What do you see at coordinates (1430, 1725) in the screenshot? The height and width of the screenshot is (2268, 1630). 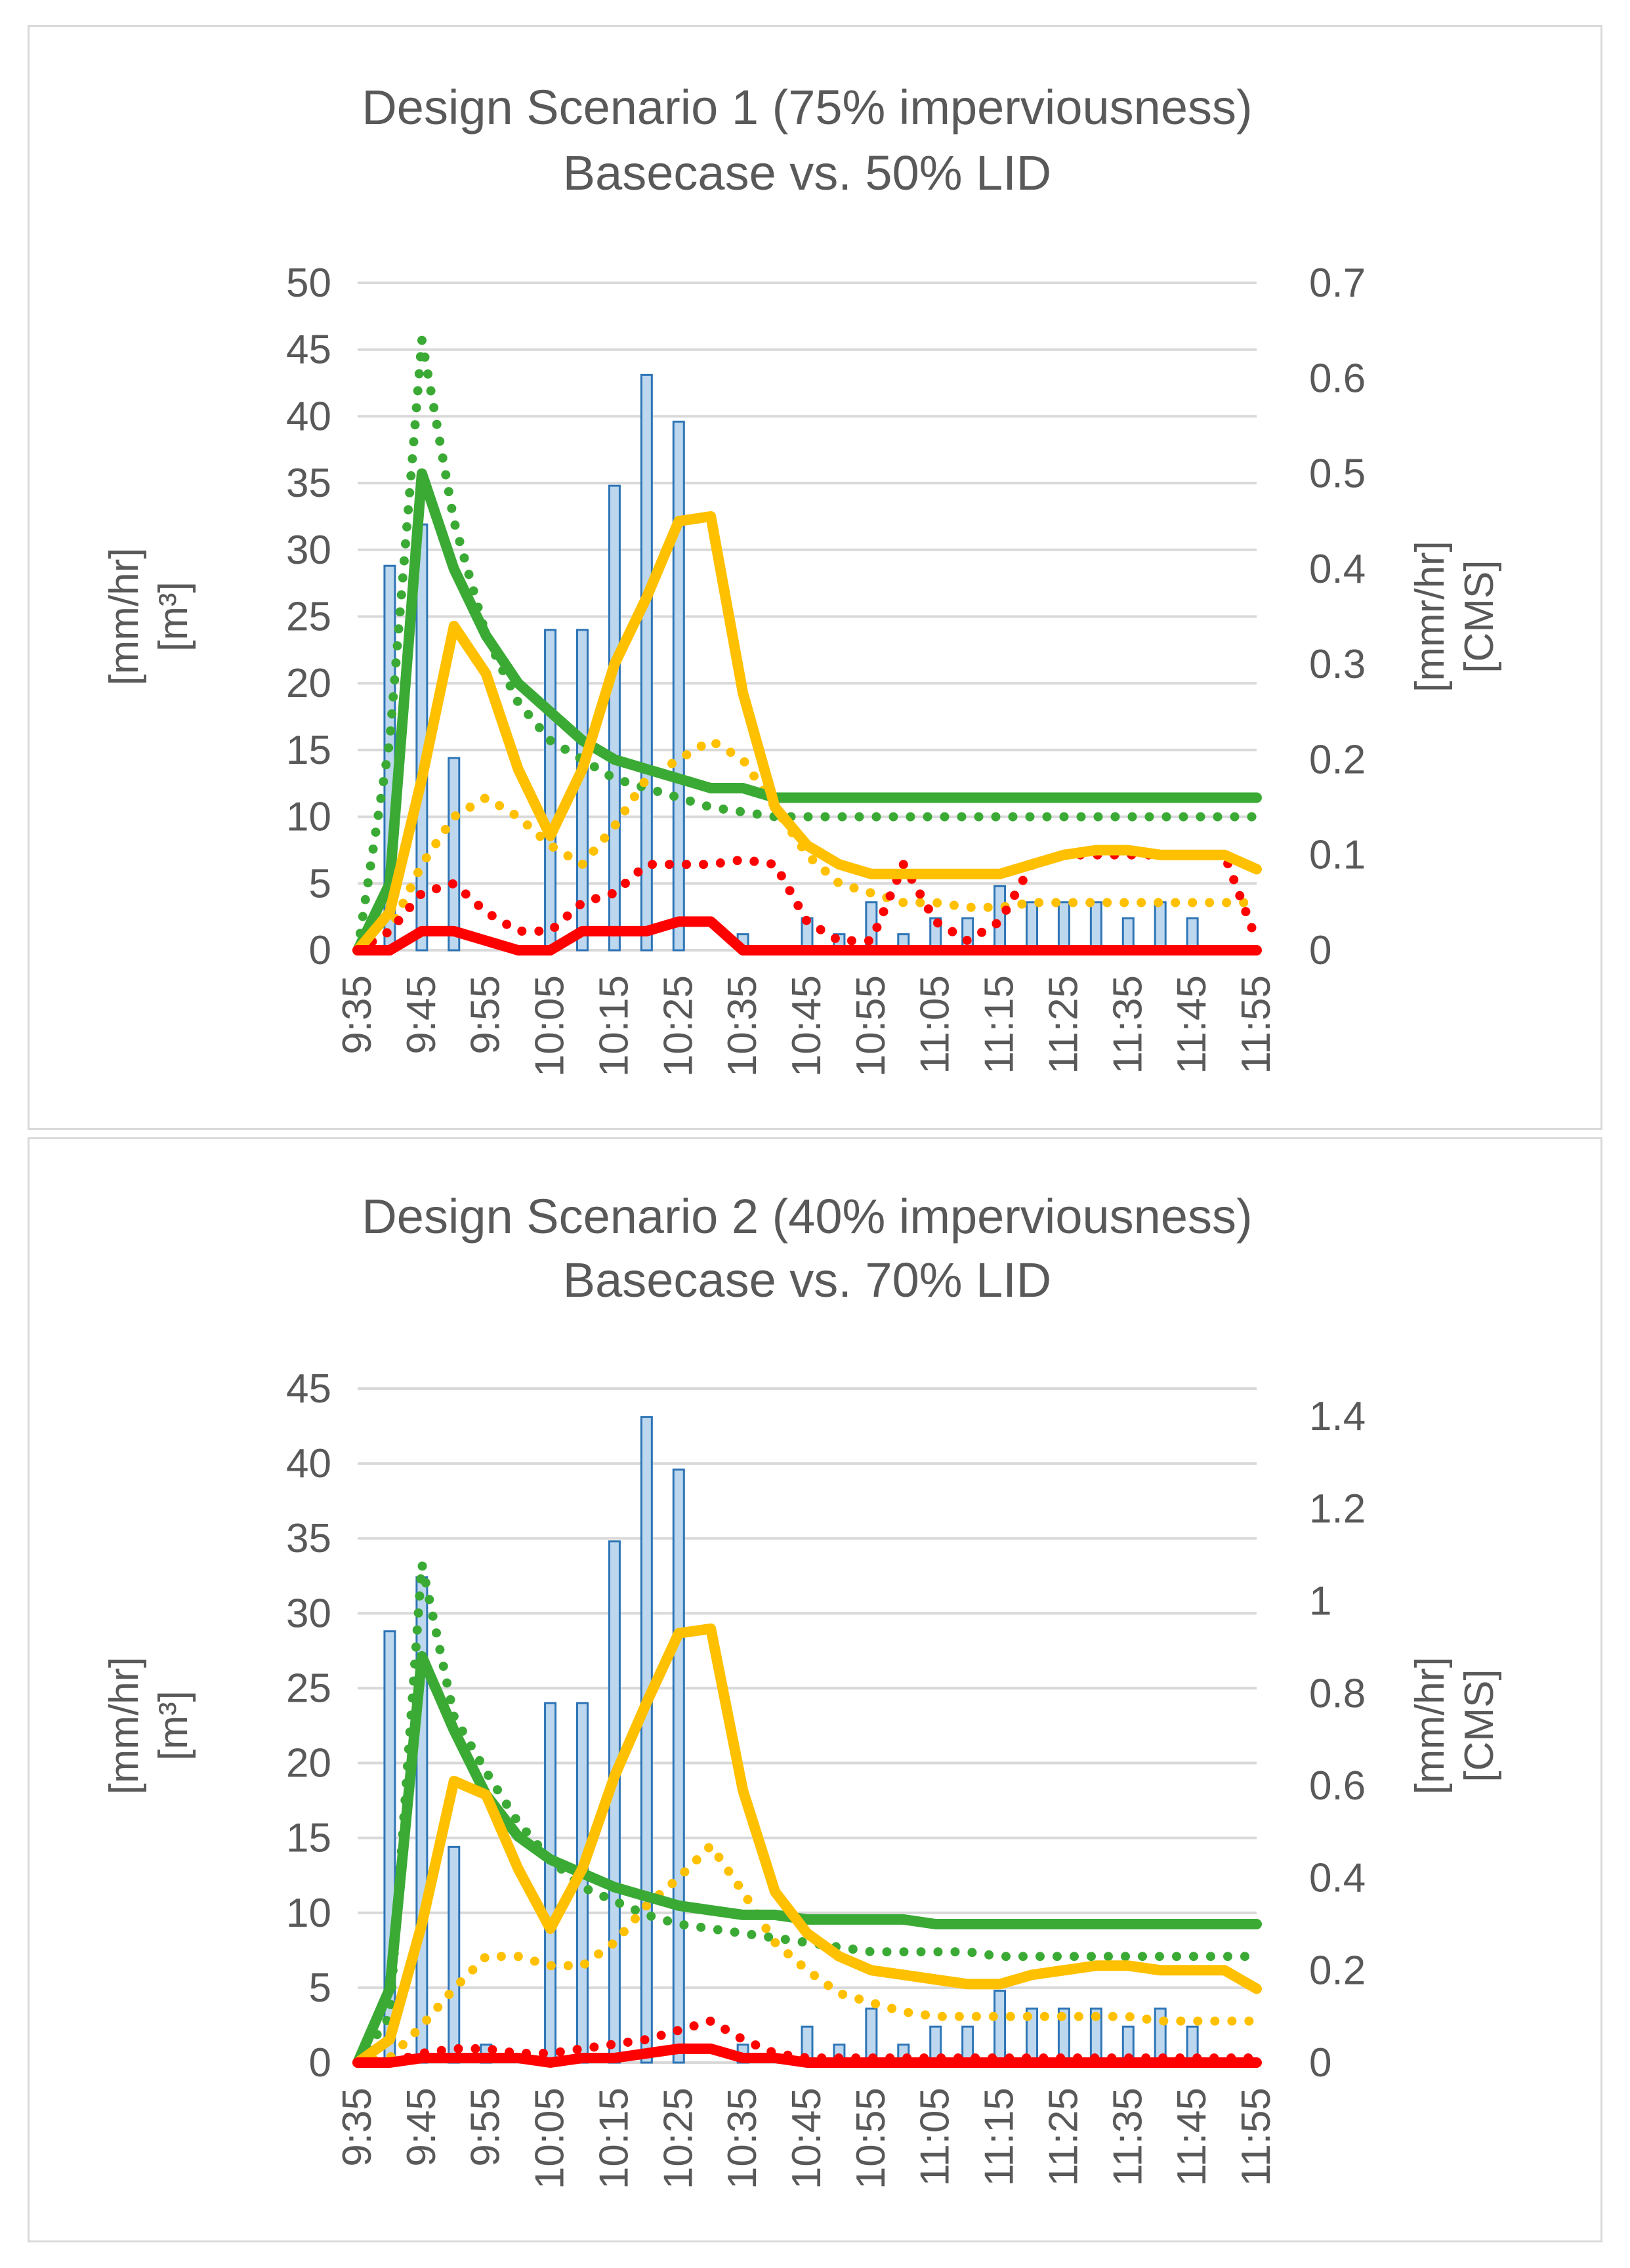 I see `right-axis-title-line: [mm/hr]` at bounding box center [1430, 1725].